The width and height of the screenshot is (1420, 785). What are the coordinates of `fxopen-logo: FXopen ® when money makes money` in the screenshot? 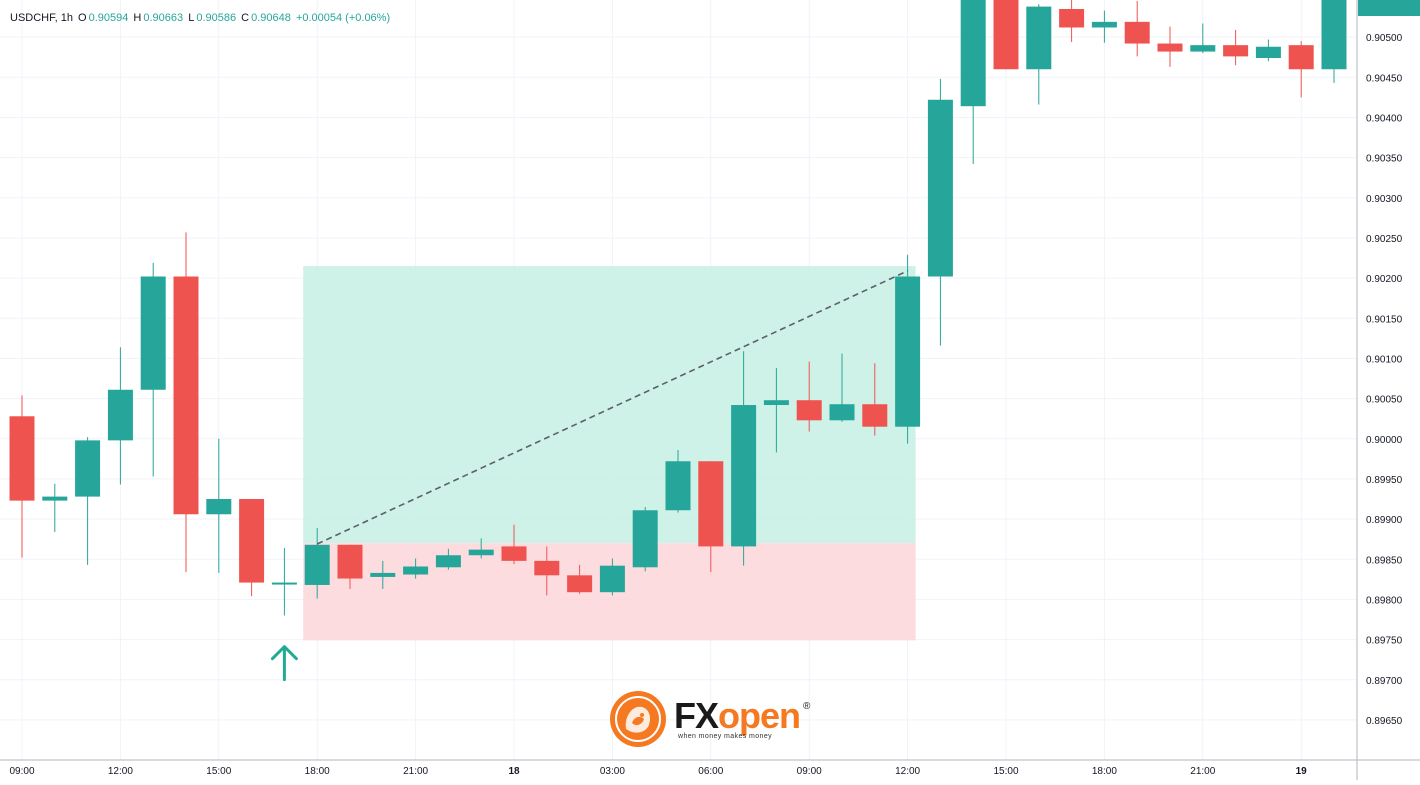 It's located at (713, 720).